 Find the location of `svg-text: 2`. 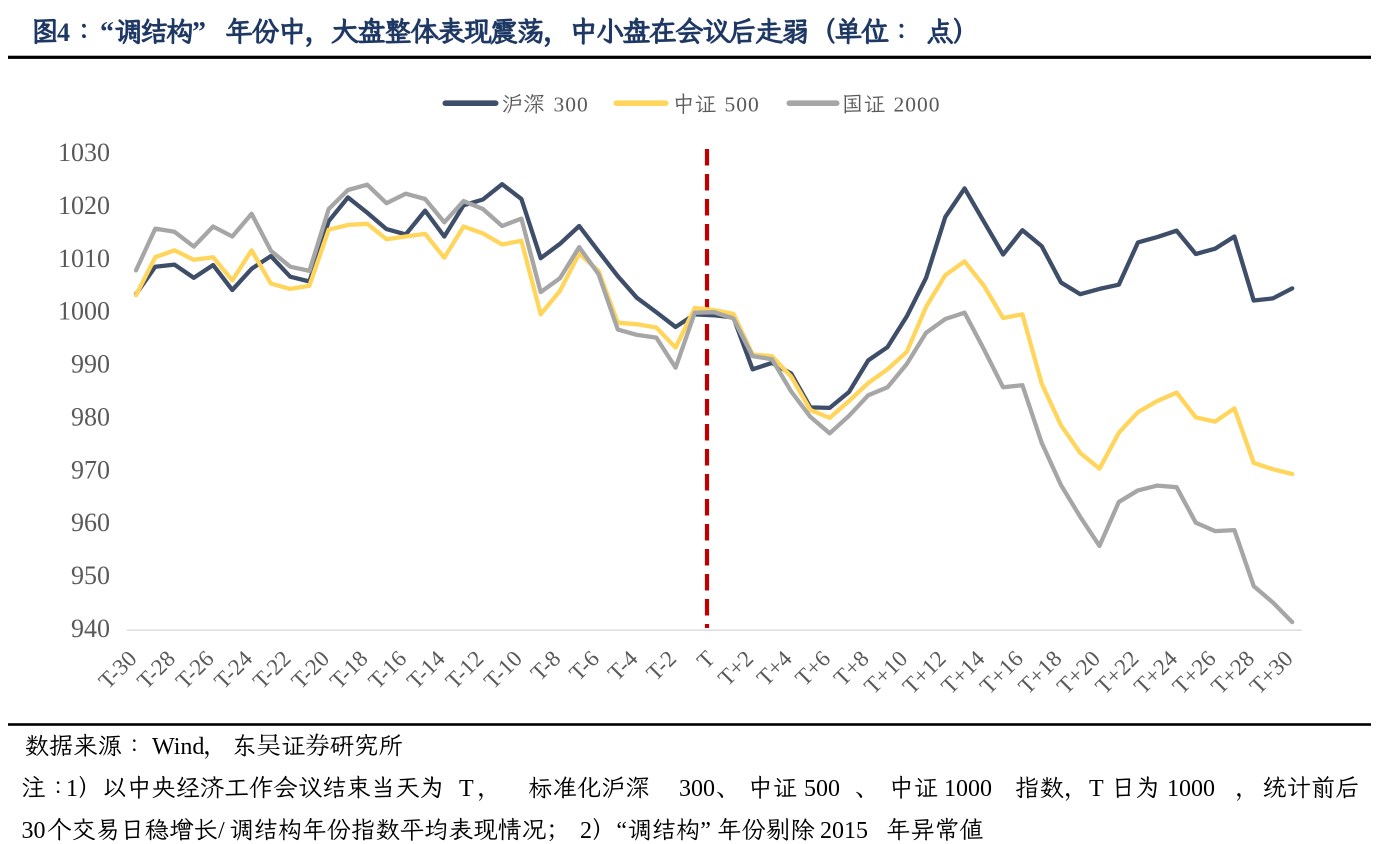

svg-text: 2 is located at coordinates (586, 831).